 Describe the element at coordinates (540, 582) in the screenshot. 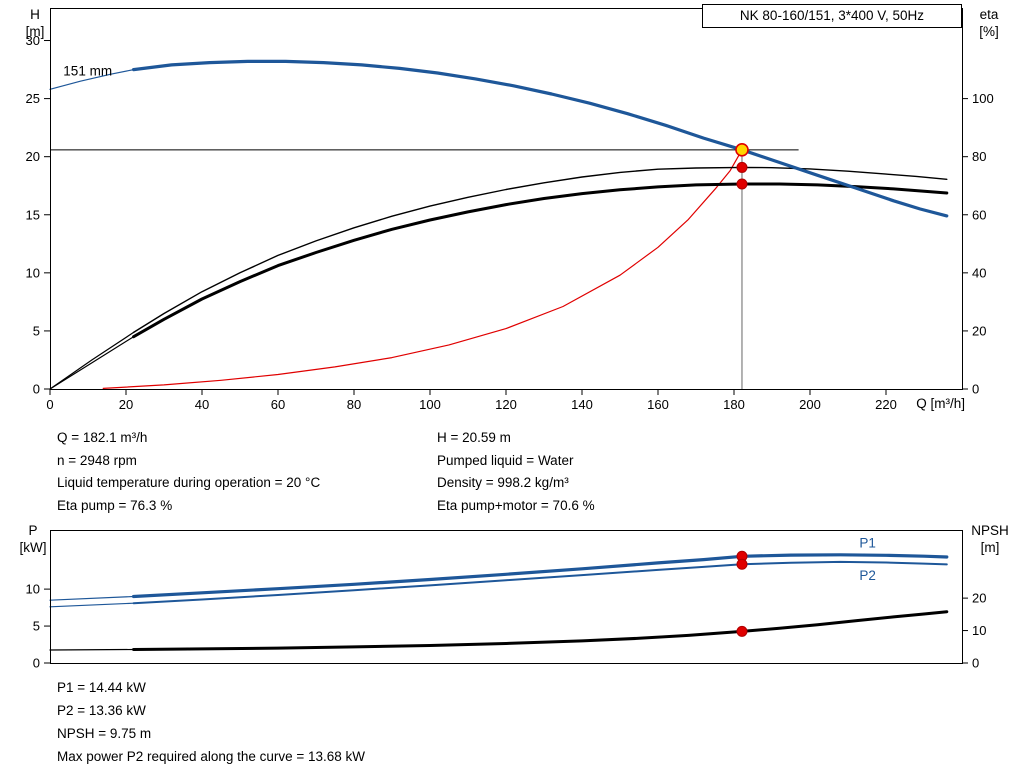

I see `p2-curve` at that location.